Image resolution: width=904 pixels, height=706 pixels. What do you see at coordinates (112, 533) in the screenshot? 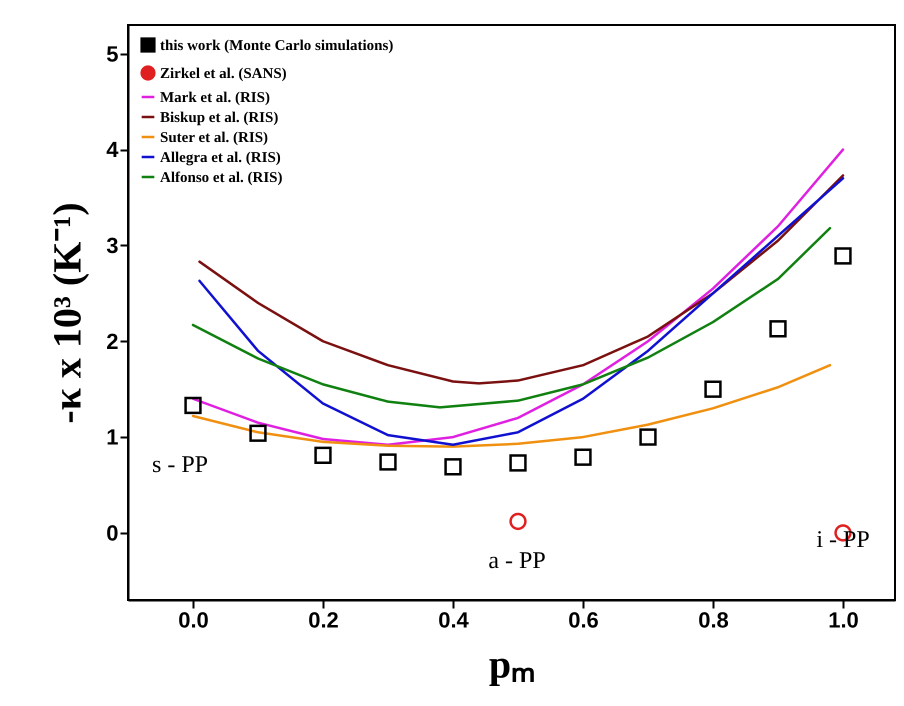
I see `y-tick-label: 0` at bounding box center [112, 533].